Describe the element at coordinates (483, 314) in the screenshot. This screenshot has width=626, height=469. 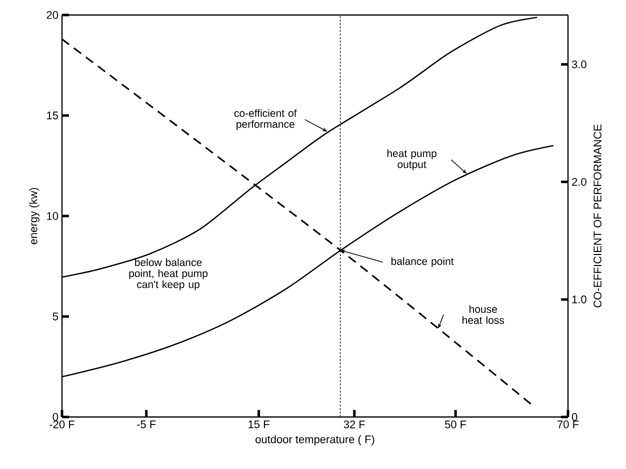
I see `annotation: house heat loss` at that location.